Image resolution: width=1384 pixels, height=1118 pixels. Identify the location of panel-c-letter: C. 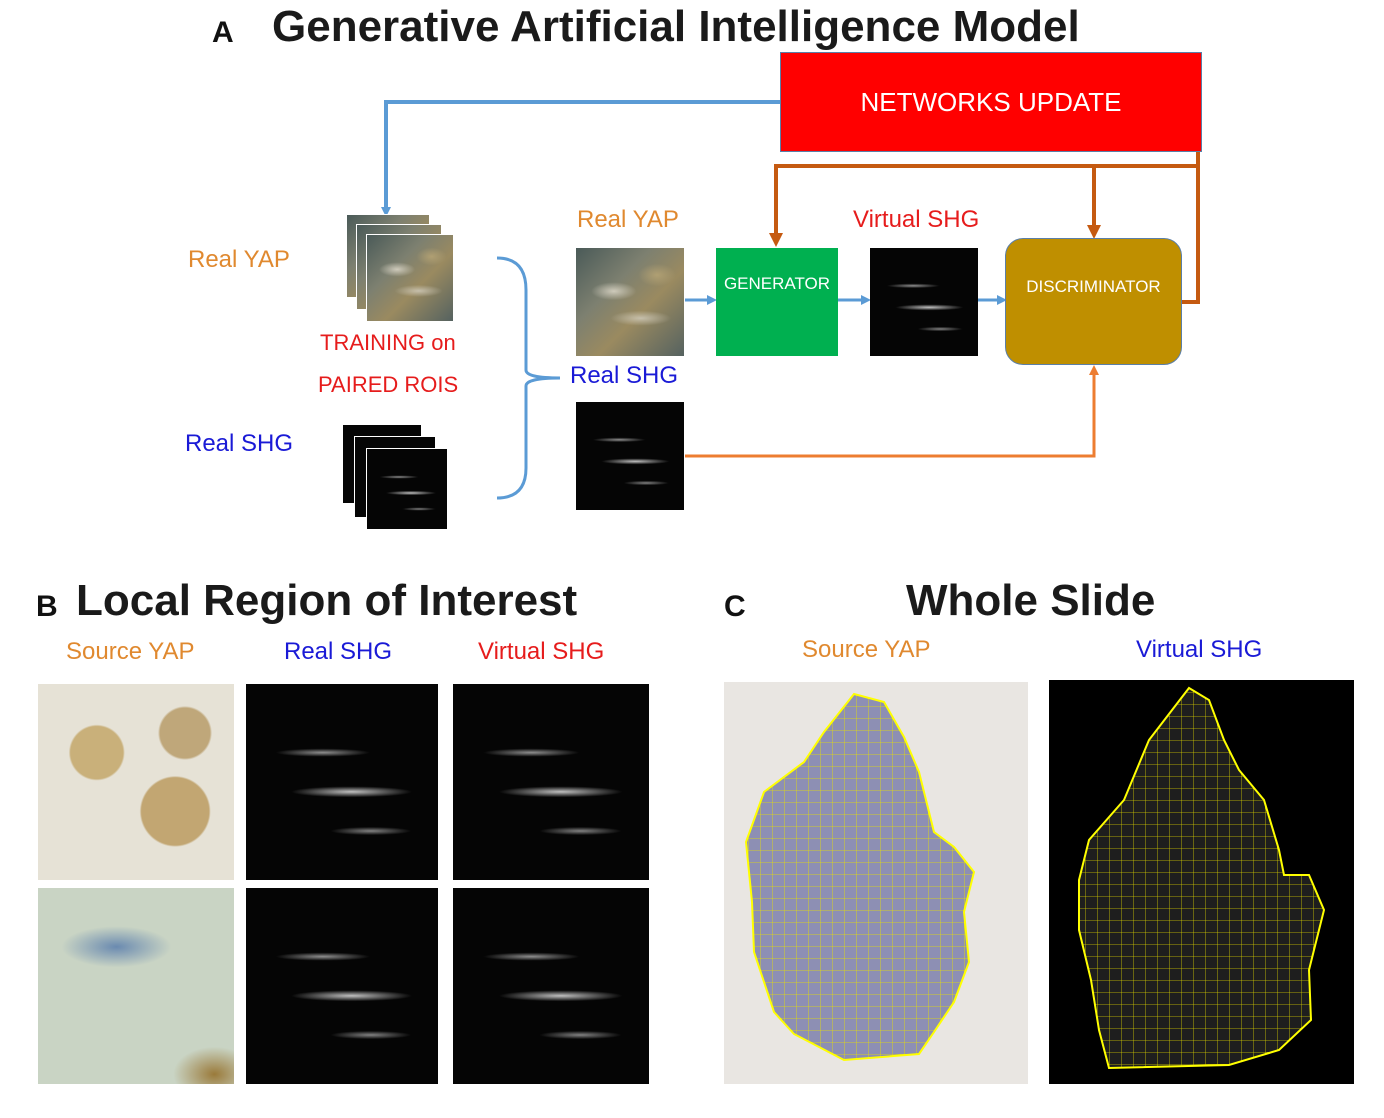
(735, 606).